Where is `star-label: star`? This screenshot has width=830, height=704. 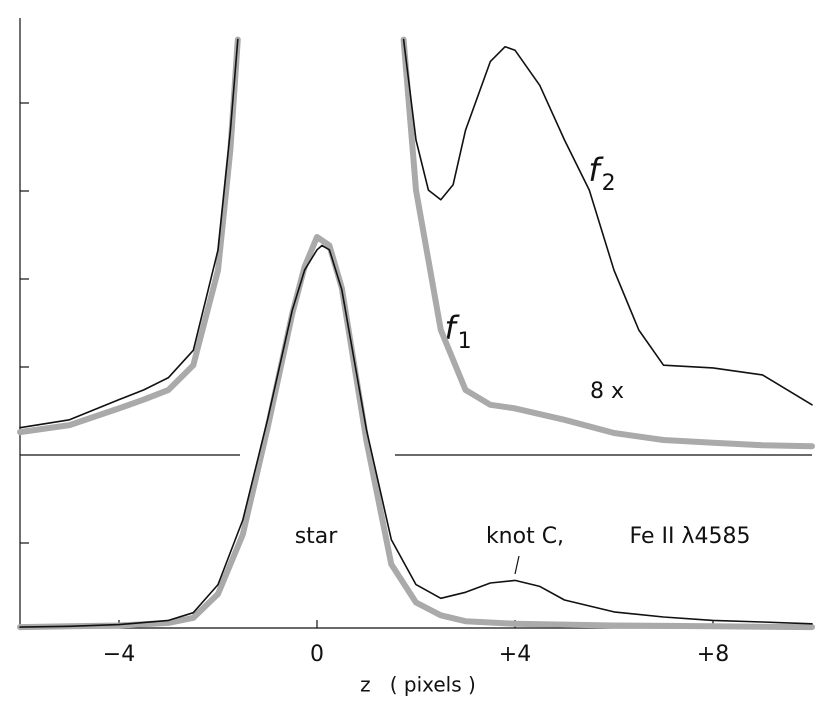 star-label: star is located at coordinates (317, 536).